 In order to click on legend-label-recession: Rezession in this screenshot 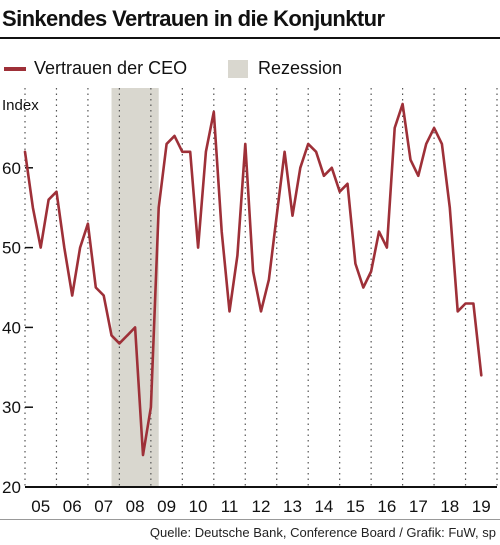, I will do `click(300, 68)`.